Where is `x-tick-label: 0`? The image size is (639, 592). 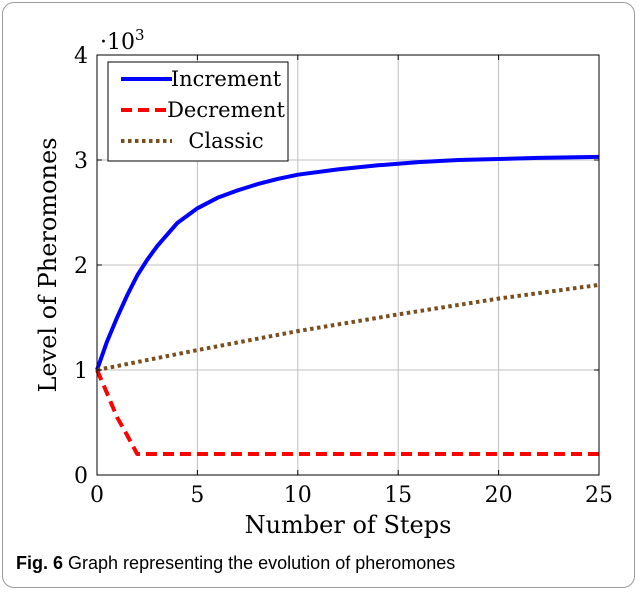 x-tick-label: 0 is located at coordinates (97, 495).